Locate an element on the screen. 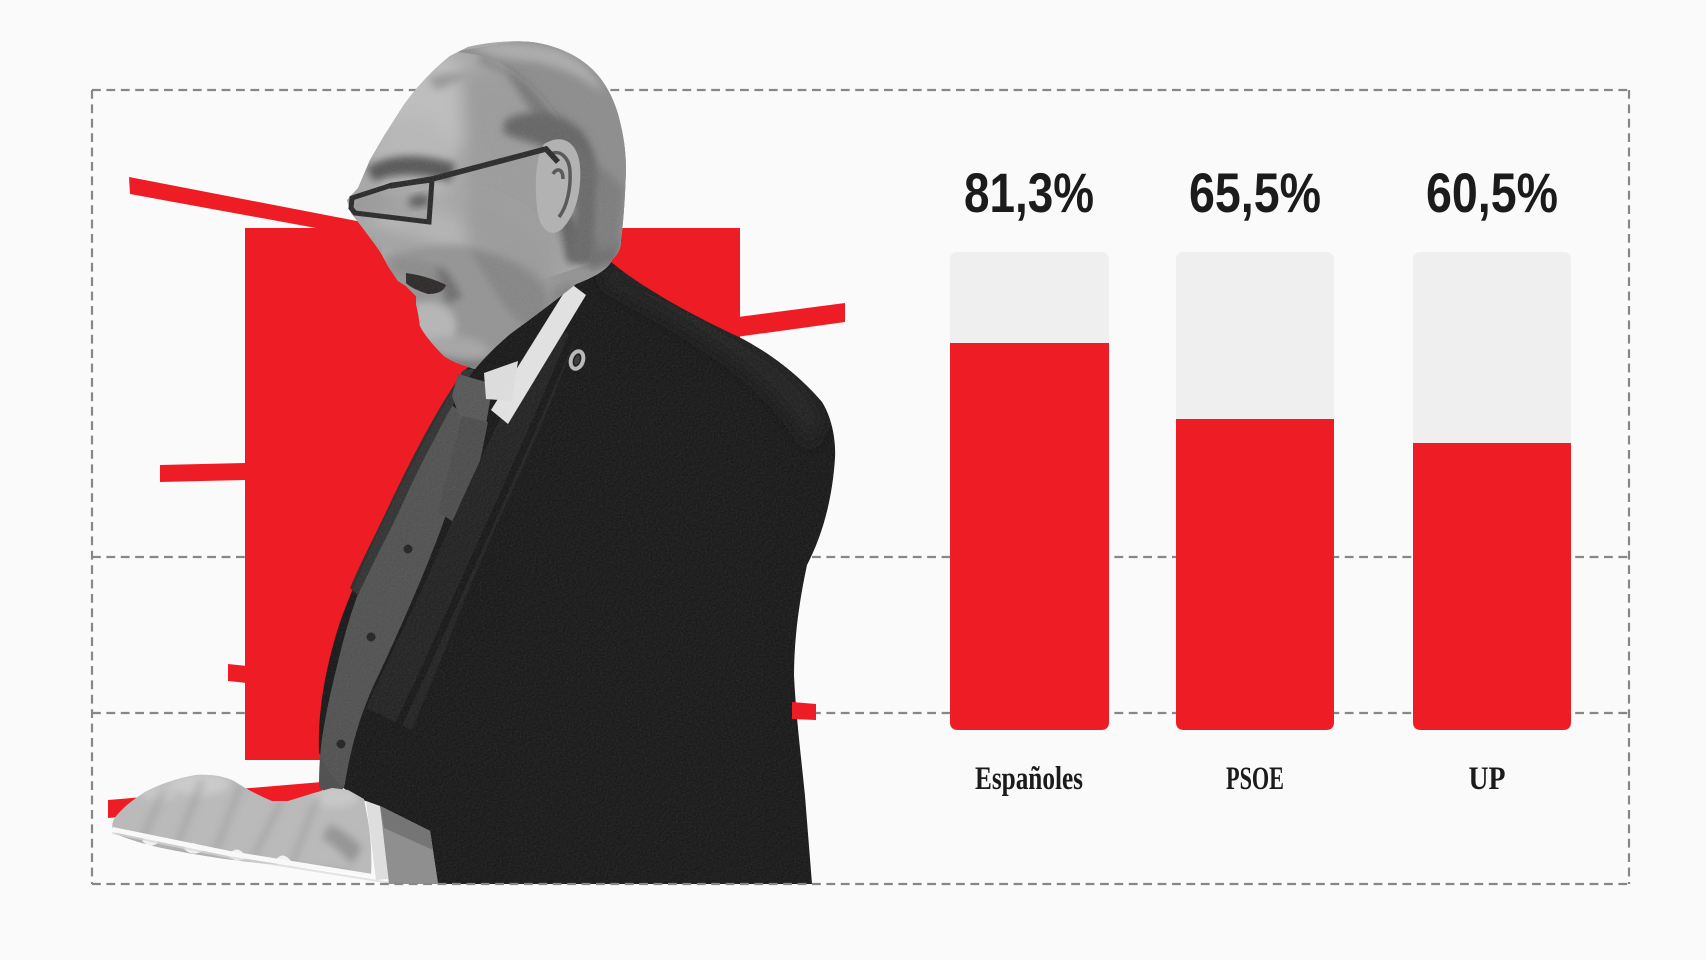  svg-text: UP is located at coordinates (1487, 779).